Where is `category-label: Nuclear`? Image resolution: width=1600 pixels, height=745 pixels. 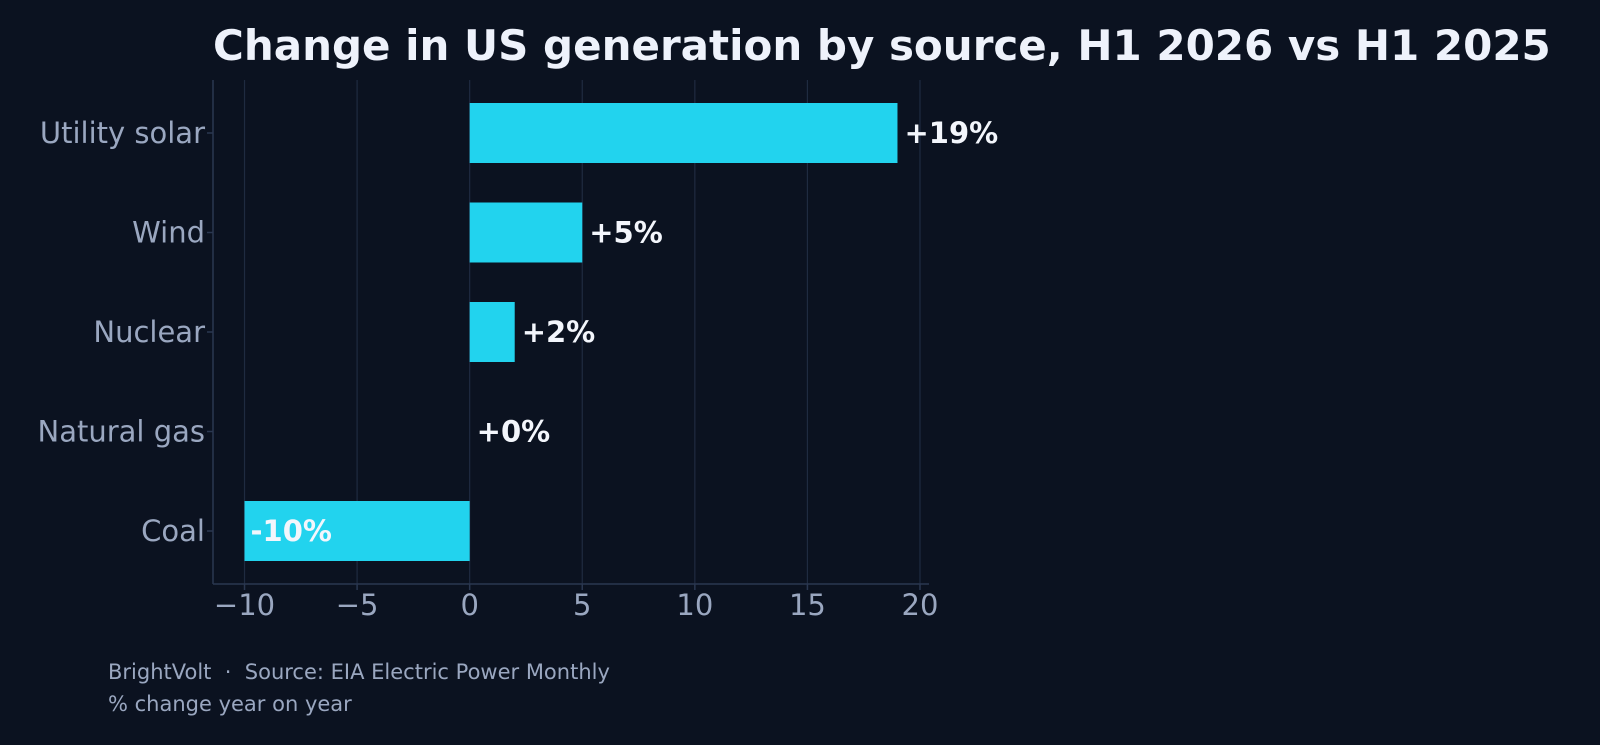
category-label: Nuclear is located at coordinates (149, 332).